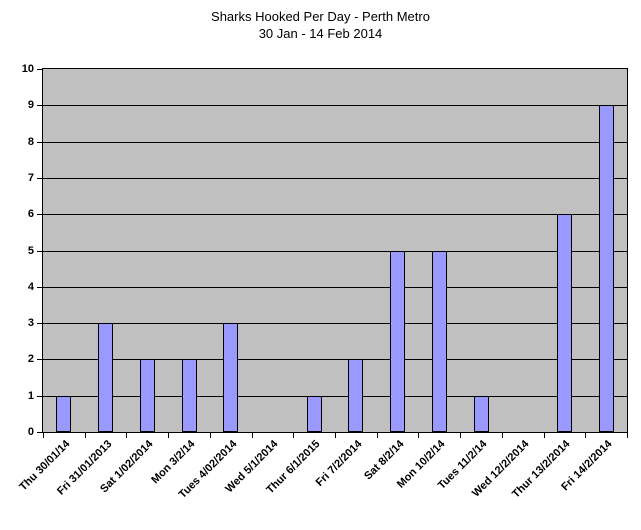 The image size is (641, 530). What do you see at coordinates (320, 16) in the screenshot?
I see `chart-title: Sharks Hooked Per Day - Perth Metro` at bounding box center [320, 16].